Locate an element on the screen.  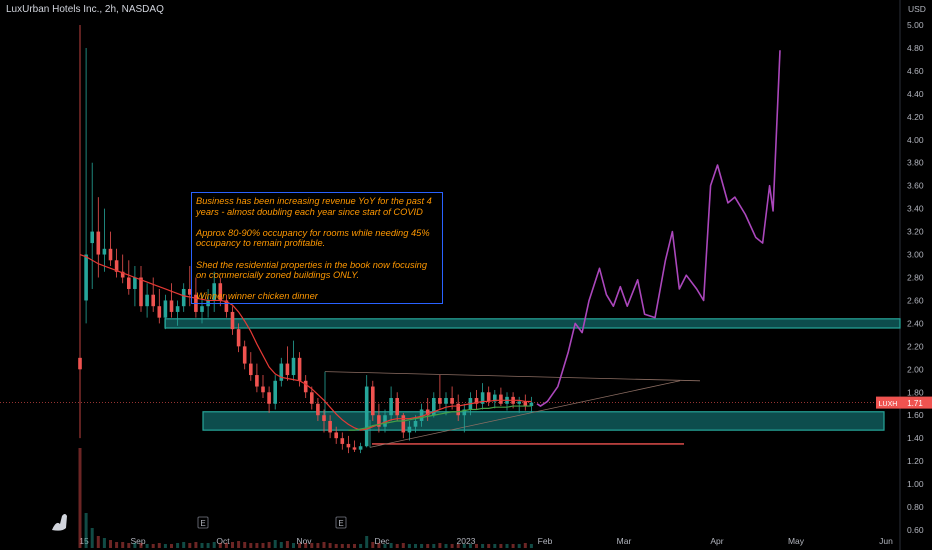
y-tick-label: 1.60 is located at coordinates (915, 415).